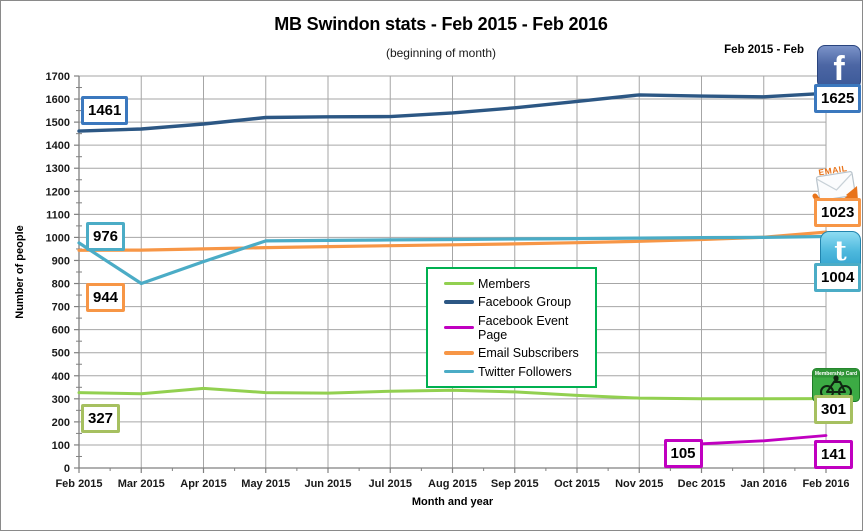  Describe the element at coordinates (101, 418) in the screenshot. I see `data-callout-members-327: 327` at that location.